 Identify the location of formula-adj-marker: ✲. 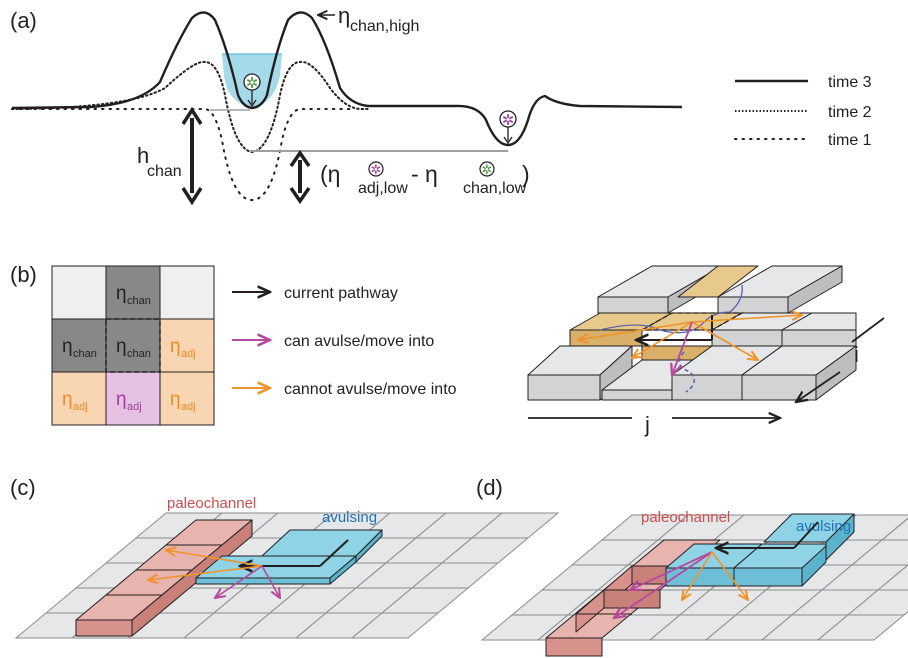
(376, 169).